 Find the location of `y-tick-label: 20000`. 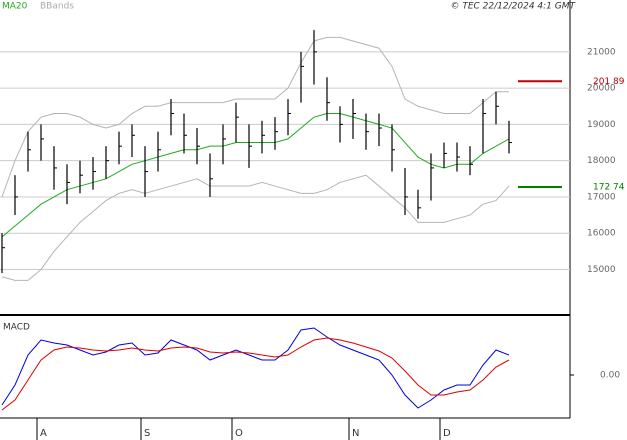

y-tick-label: 20000 is located at coordinates (601, 89).